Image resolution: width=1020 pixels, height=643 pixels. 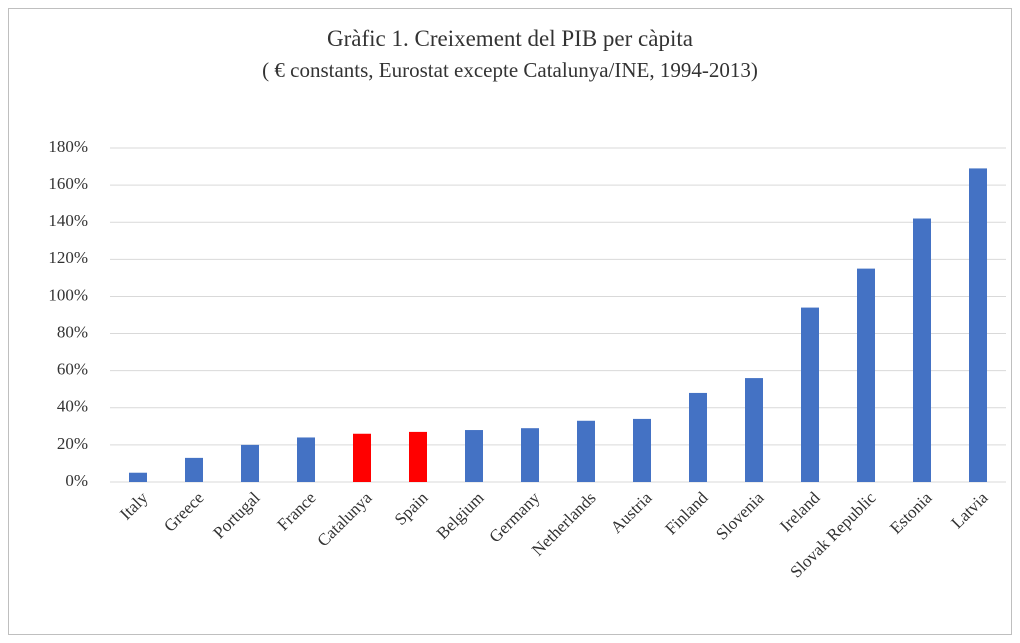 What do you see at coordinates (68, 146) in the screenshot?
I see `y-tick-label: 180%` at bounding box center [68, 146].